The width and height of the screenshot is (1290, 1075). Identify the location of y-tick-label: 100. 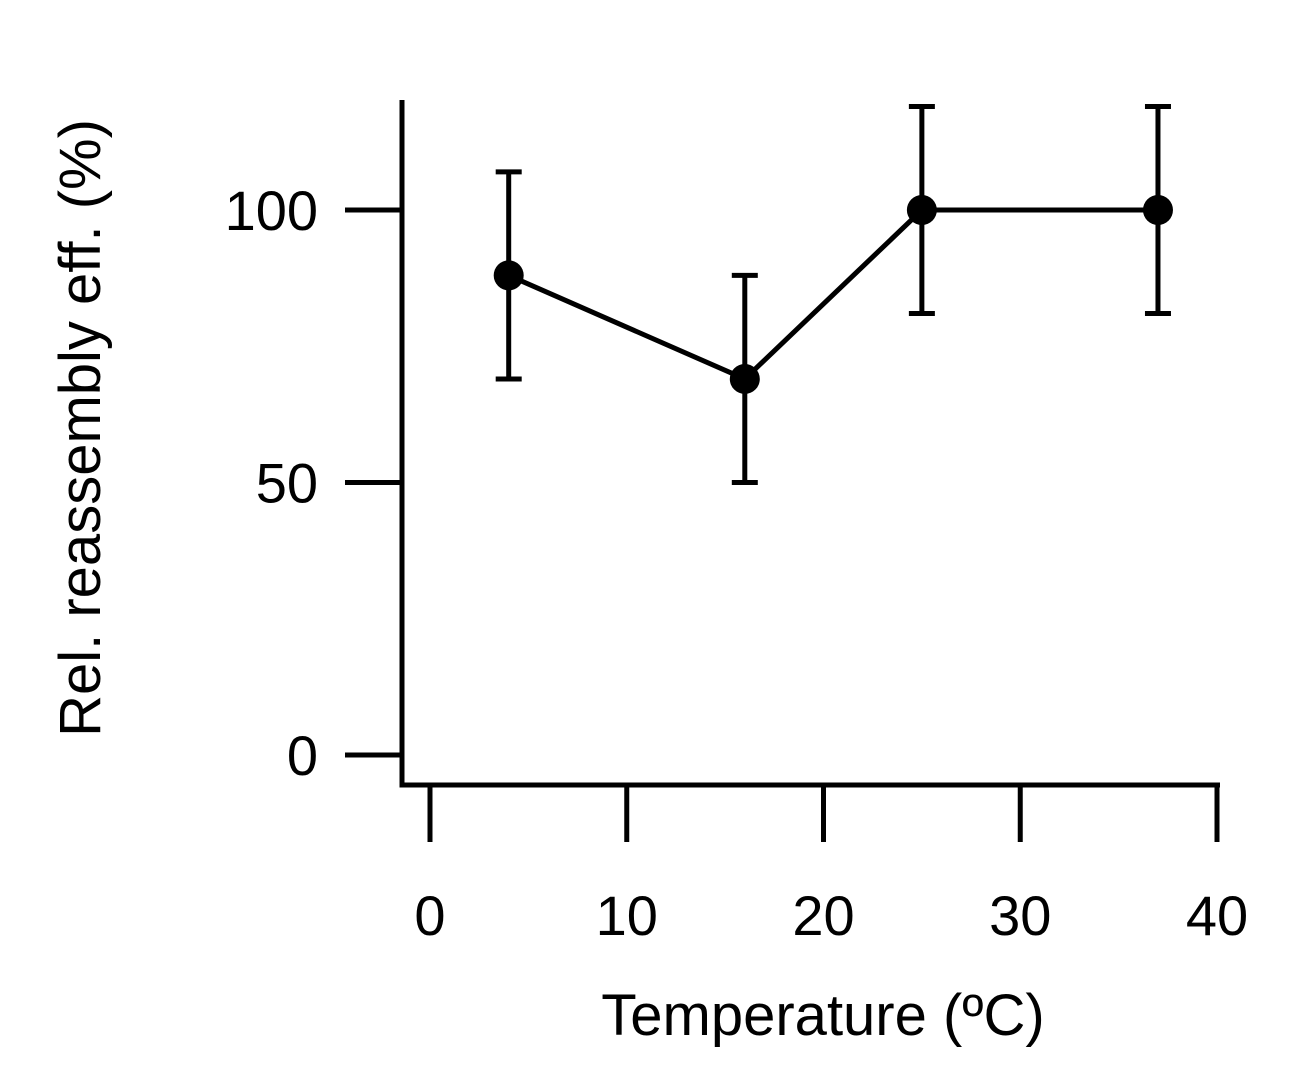
(271, 210).